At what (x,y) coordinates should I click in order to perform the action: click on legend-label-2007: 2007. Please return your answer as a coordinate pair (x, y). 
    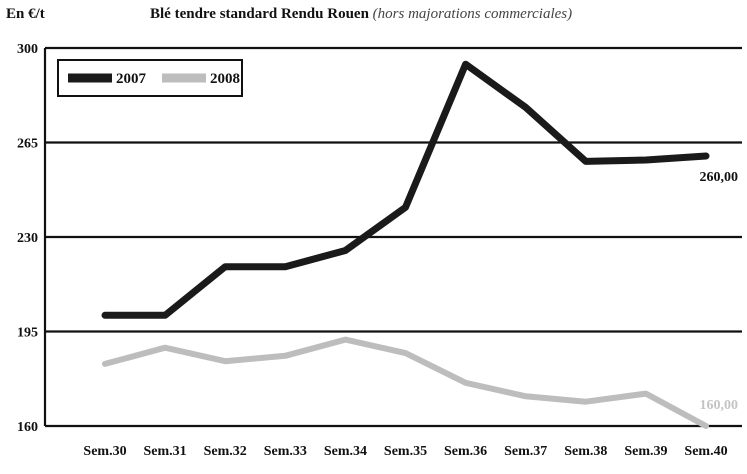
    Looking at the image, I should click on (131, 79).